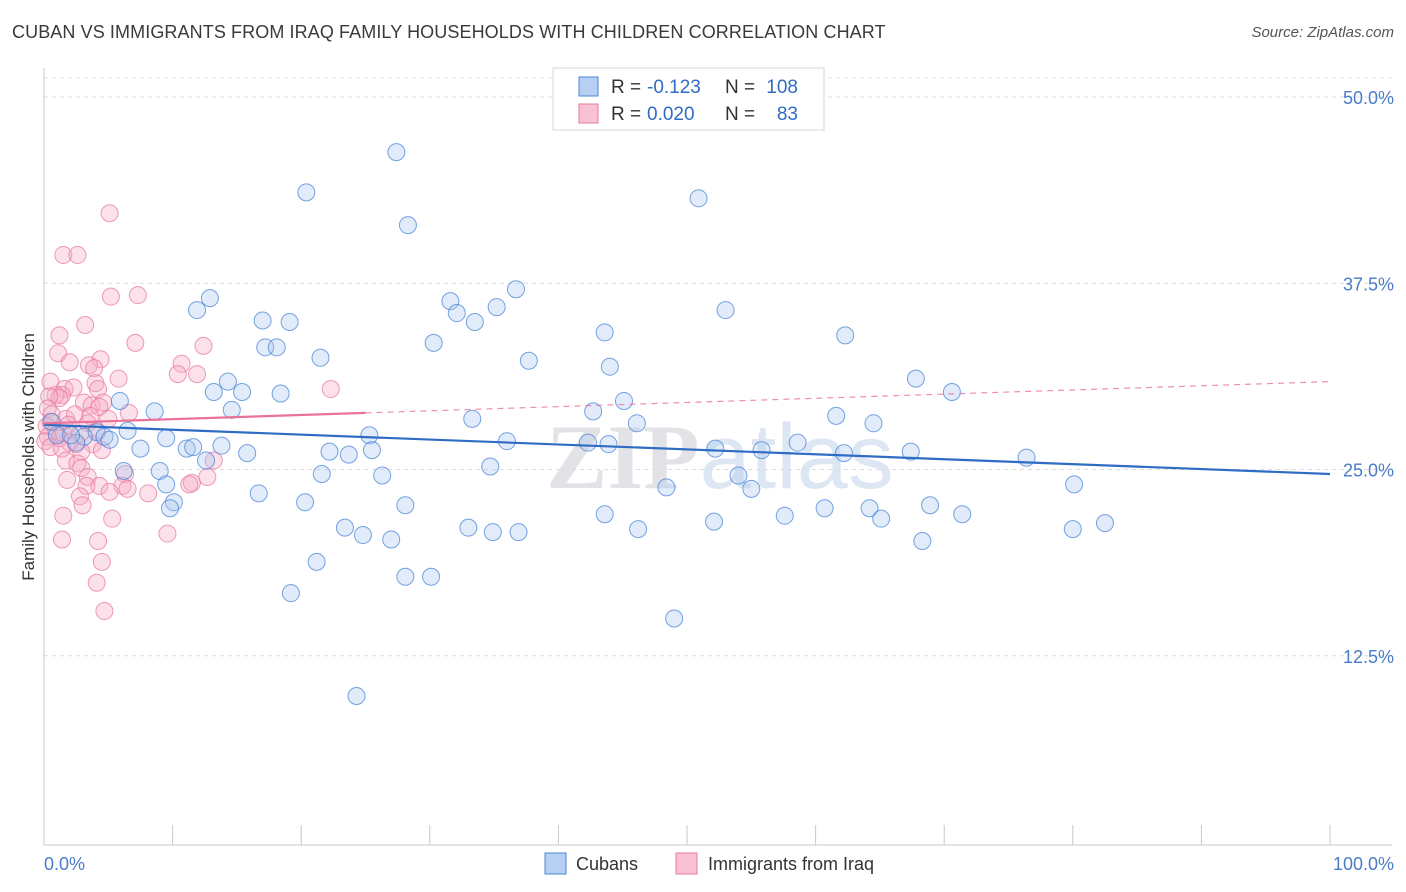 Image resolution: width=1406 pixels, height=892 pixels. I want to click on trend-lines, so click(687, 428).